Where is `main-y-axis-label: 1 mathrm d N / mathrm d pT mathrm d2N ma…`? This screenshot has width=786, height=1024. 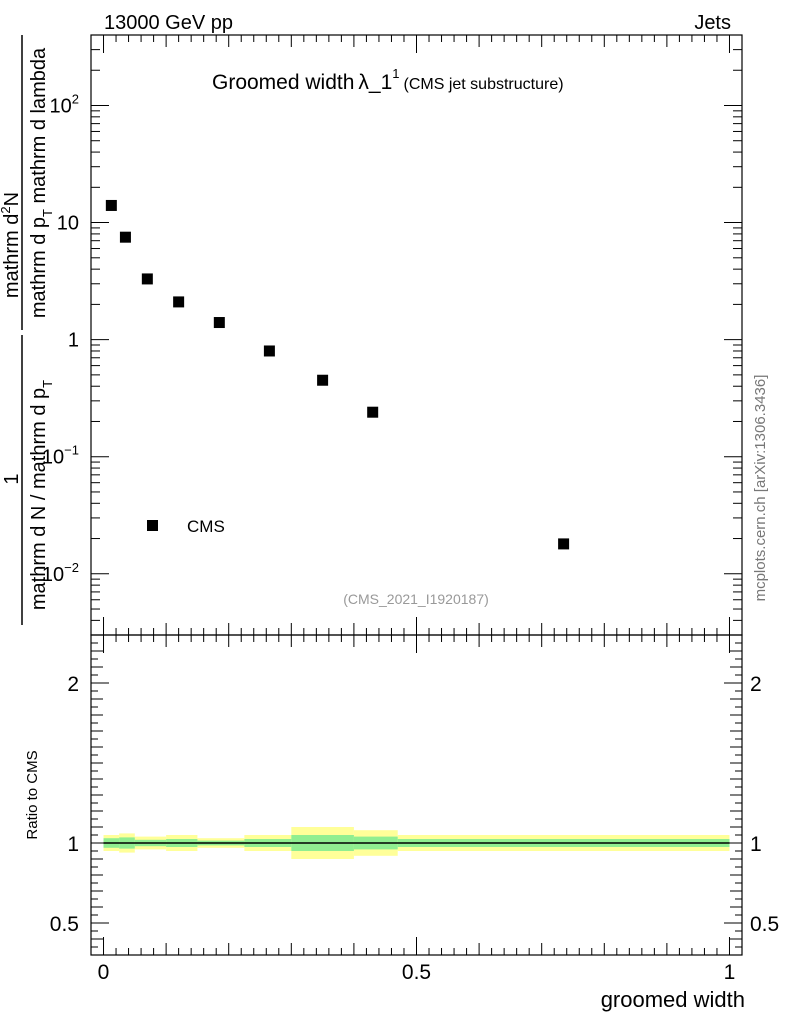 main-y-axis-label: 1 mathrm d N / mathrm d pT mathrm d2N ma… is located at coordinates (27, 330).